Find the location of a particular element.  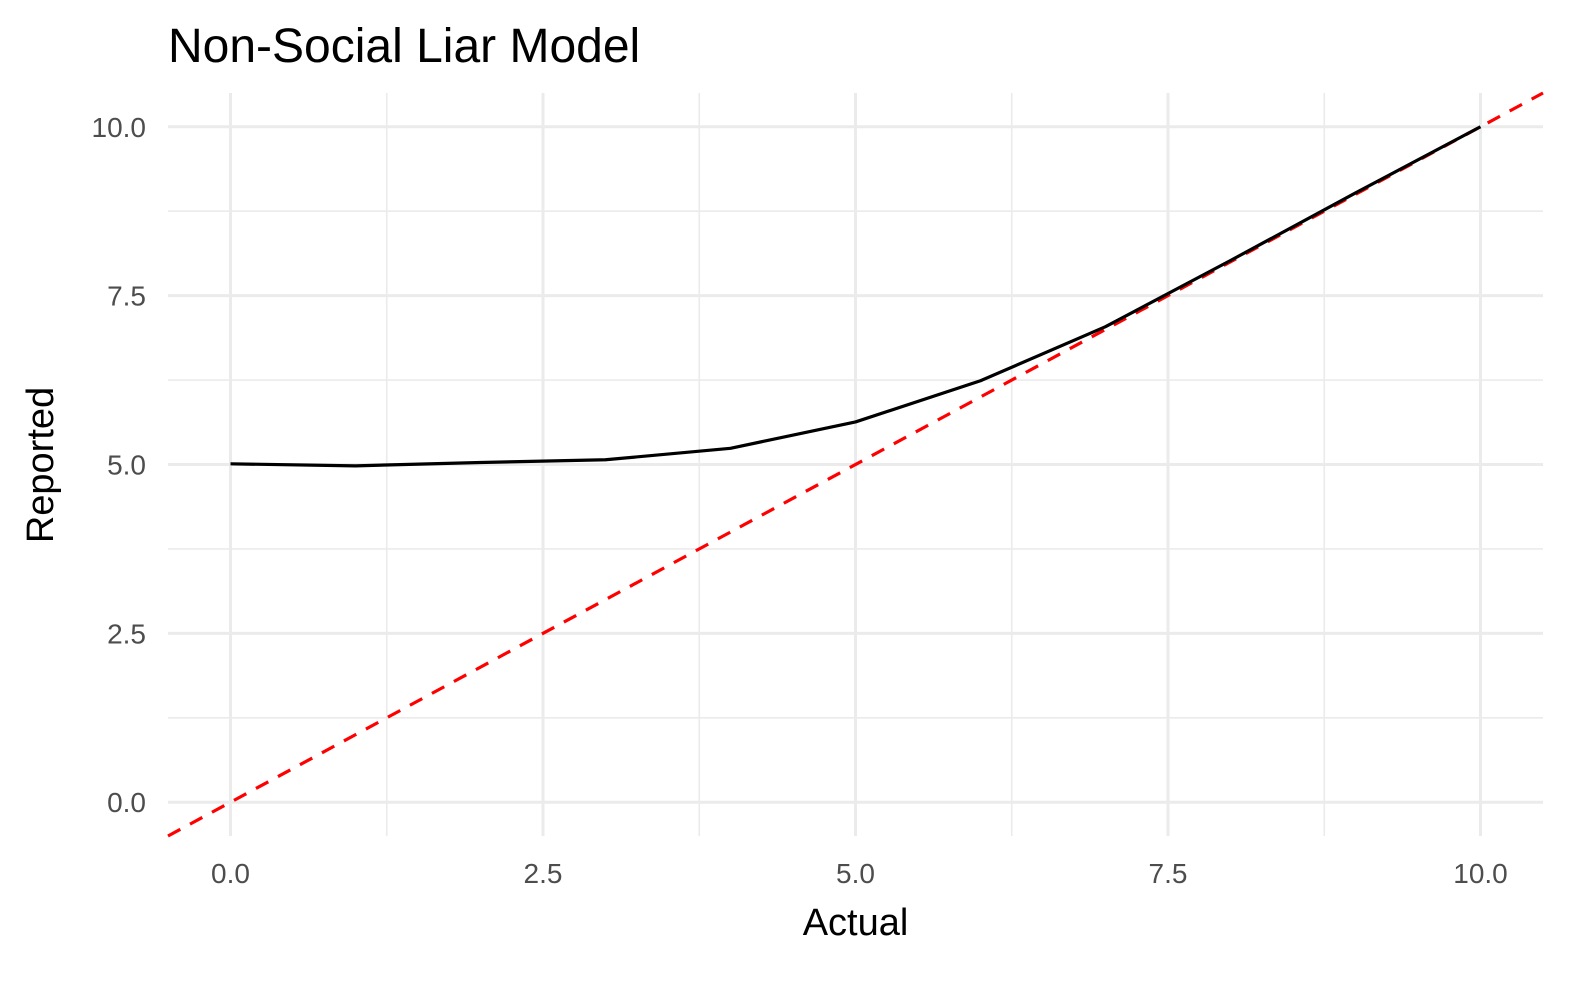

y-axis-title: Reported is located at coordinates (41, 465).